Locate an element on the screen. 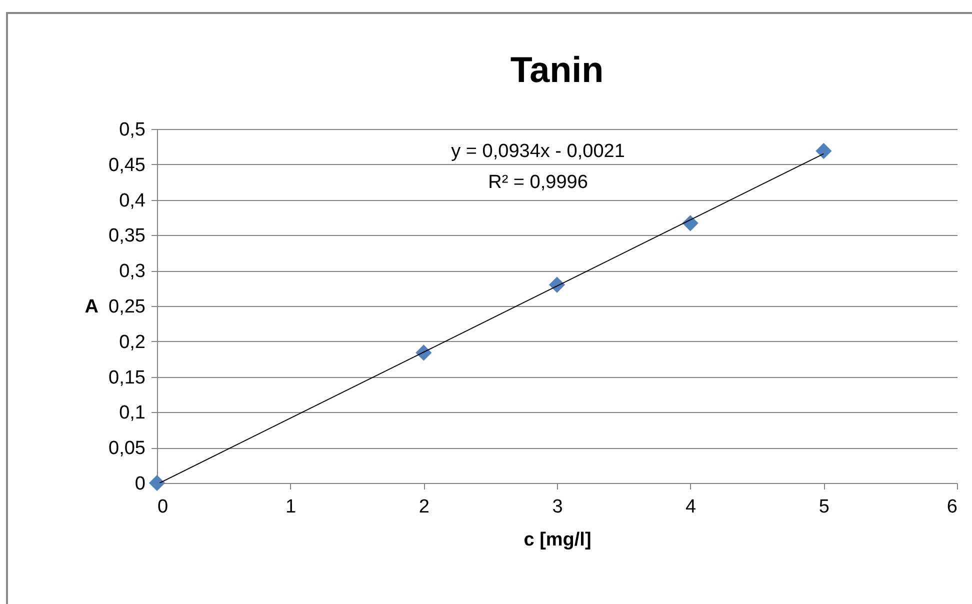 The height and width of the screenshot is (604, 972). y-tick-label: 0,15 is located at coordinates (127, 377).